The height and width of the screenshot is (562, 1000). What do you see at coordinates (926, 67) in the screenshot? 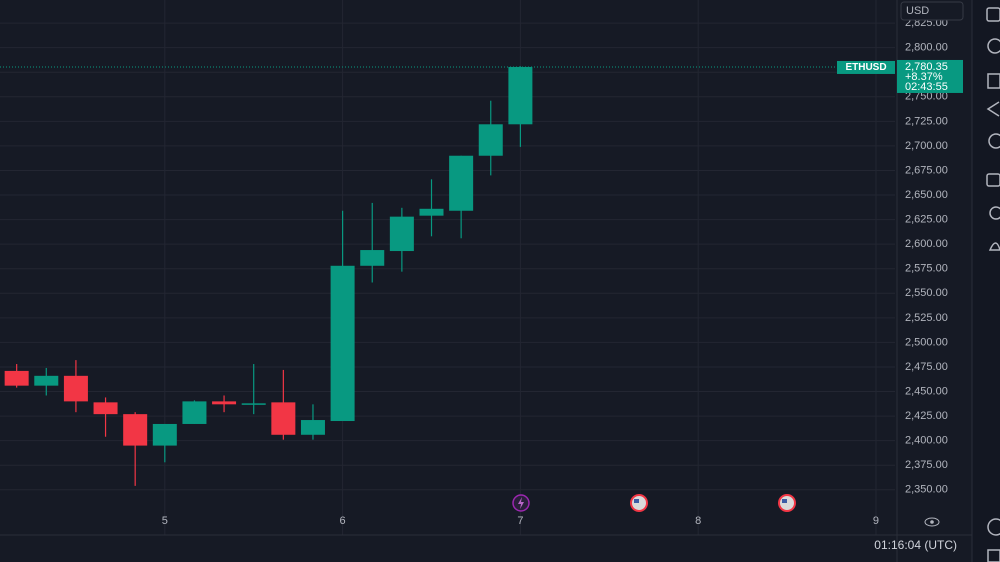
I see `last-price: 2,780.35` at bounding box center [926, 67].